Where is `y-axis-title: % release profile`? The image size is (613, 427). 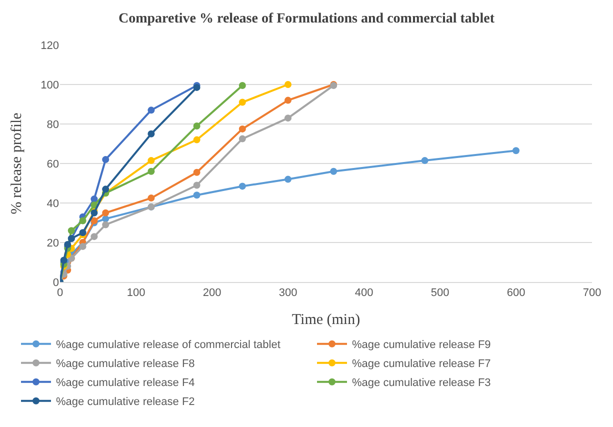 y-axis-title: % release profile is located at coordinates (16, 163).